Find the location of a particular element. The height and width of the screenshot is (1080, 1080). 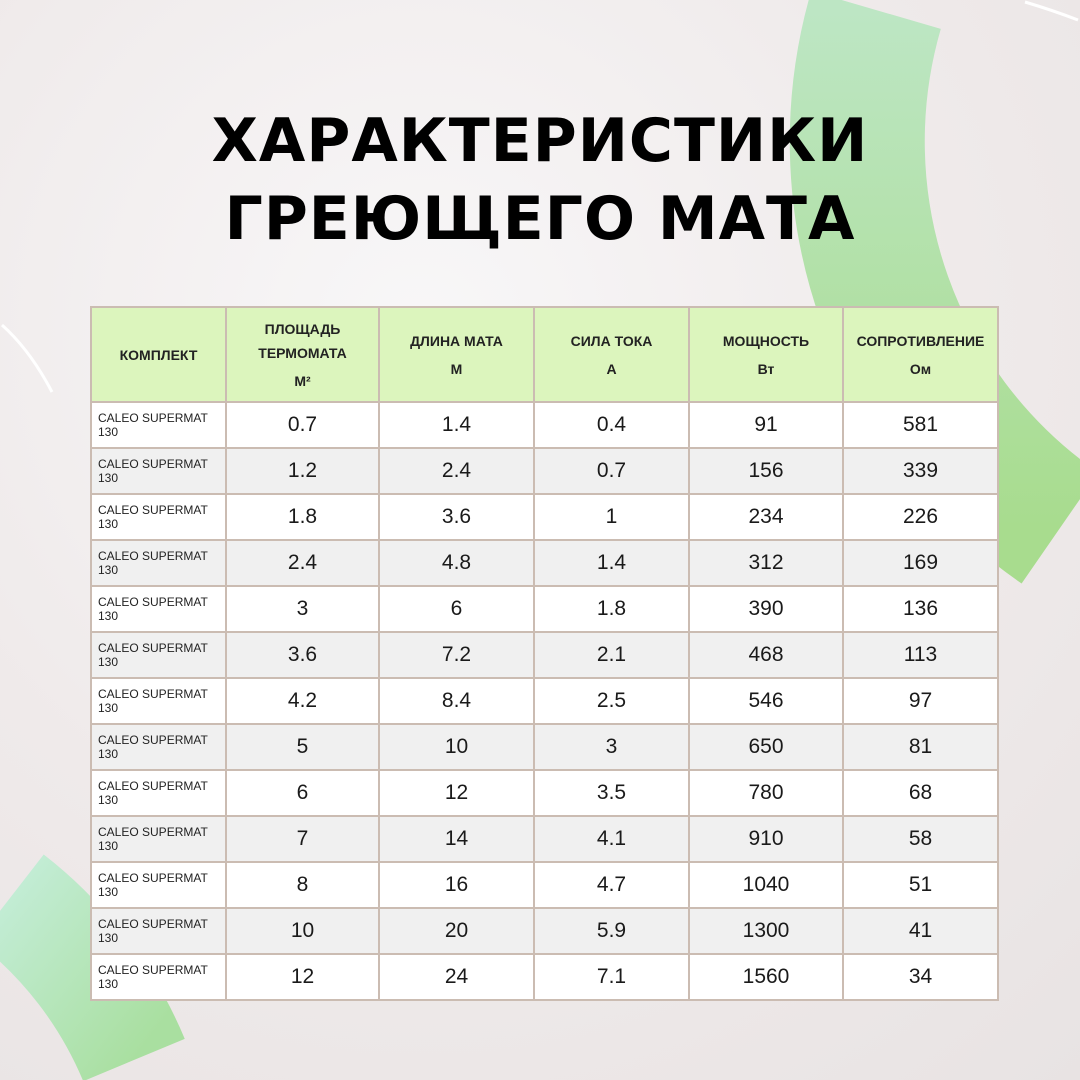

value-cell: 51 is located at coordinates (920, 885).